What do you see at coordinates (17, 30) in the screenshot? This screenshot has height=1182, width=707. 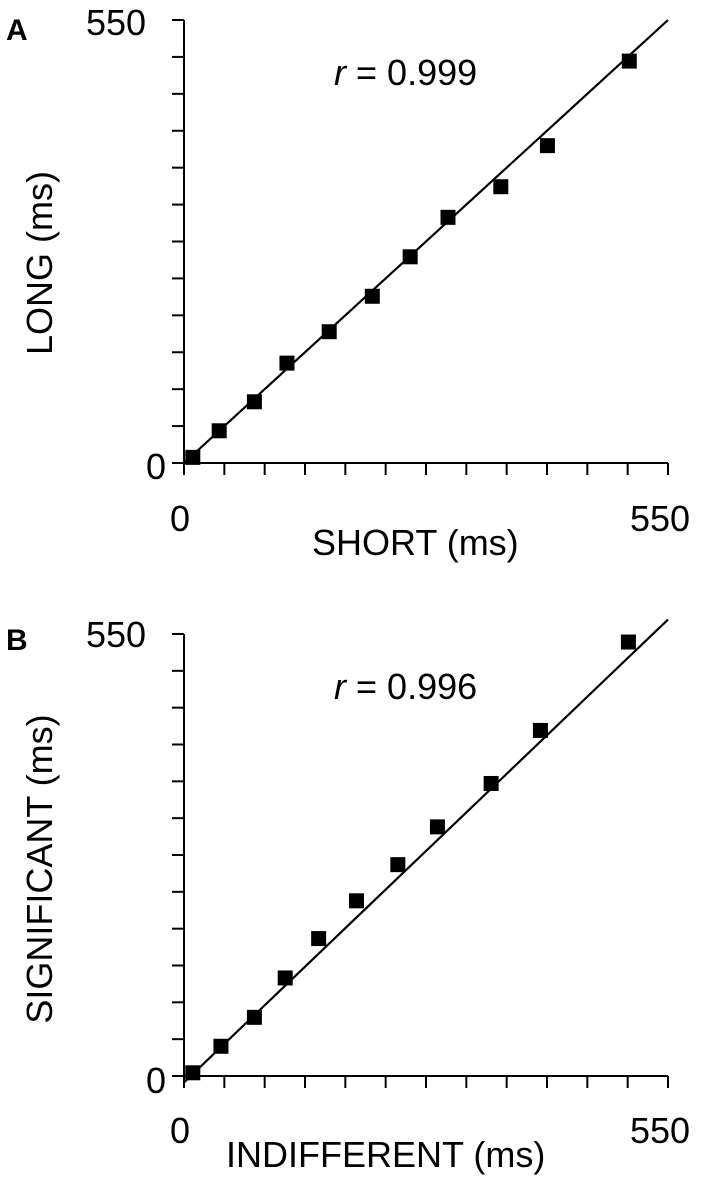 I see `panel-label: A` at bounding box center [17, 30].